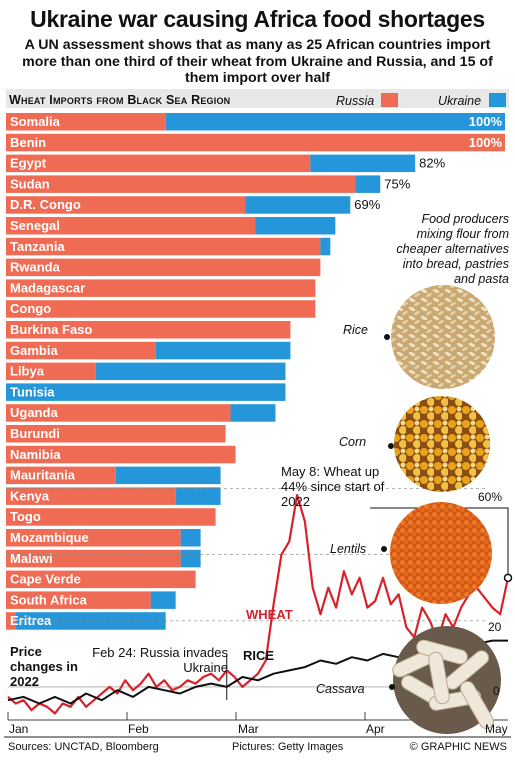  What do you see at coordinates (508, 578) in the screenshot?
I see `may-8-point` at bounding box center [508, 578].